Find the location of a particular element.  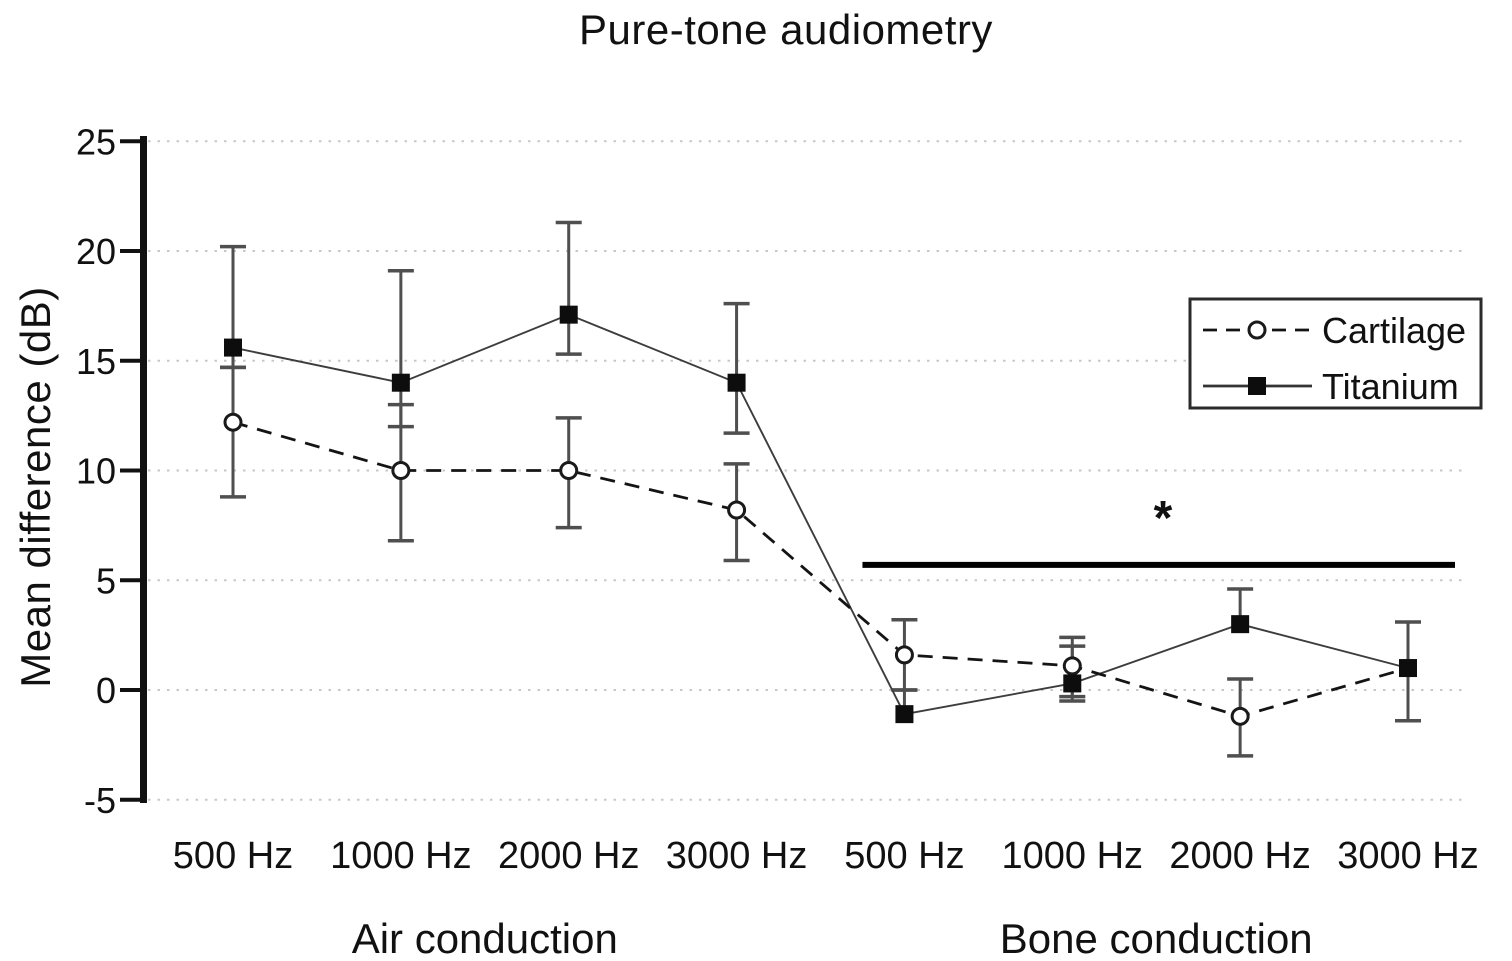

y-tick-label: 10 is located at coordinates (96, 471).